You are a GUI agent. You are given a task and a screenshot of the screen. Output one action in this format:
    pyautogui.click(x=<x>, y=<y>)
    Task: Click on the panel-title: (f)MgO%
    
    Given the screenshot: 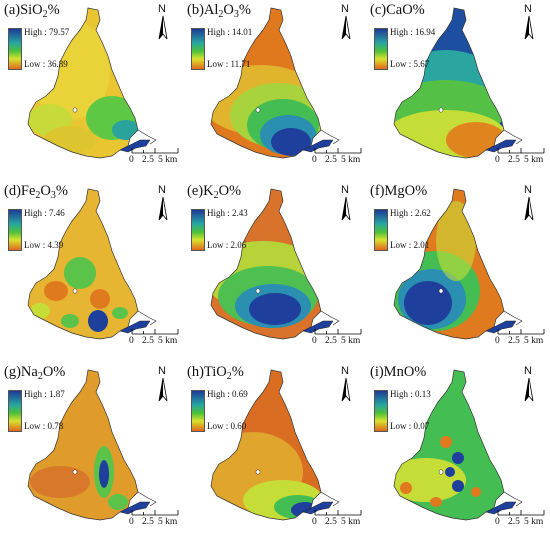 What is the action you would take?
    pyautogui.click(x=399, y=191)
    